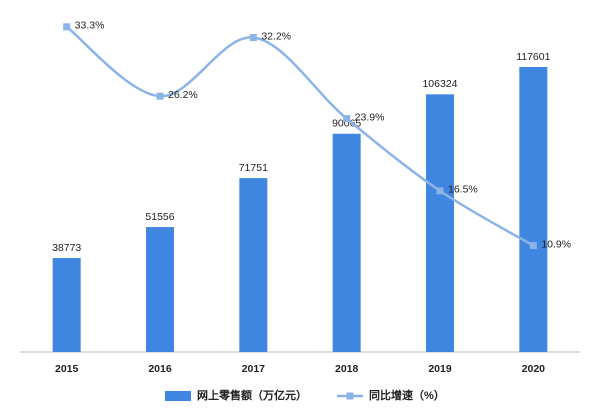  What do you see at coordinates (183, 95) in the screenshot?
I see `line-label: 26.2%` at bounding box center [183, 95].